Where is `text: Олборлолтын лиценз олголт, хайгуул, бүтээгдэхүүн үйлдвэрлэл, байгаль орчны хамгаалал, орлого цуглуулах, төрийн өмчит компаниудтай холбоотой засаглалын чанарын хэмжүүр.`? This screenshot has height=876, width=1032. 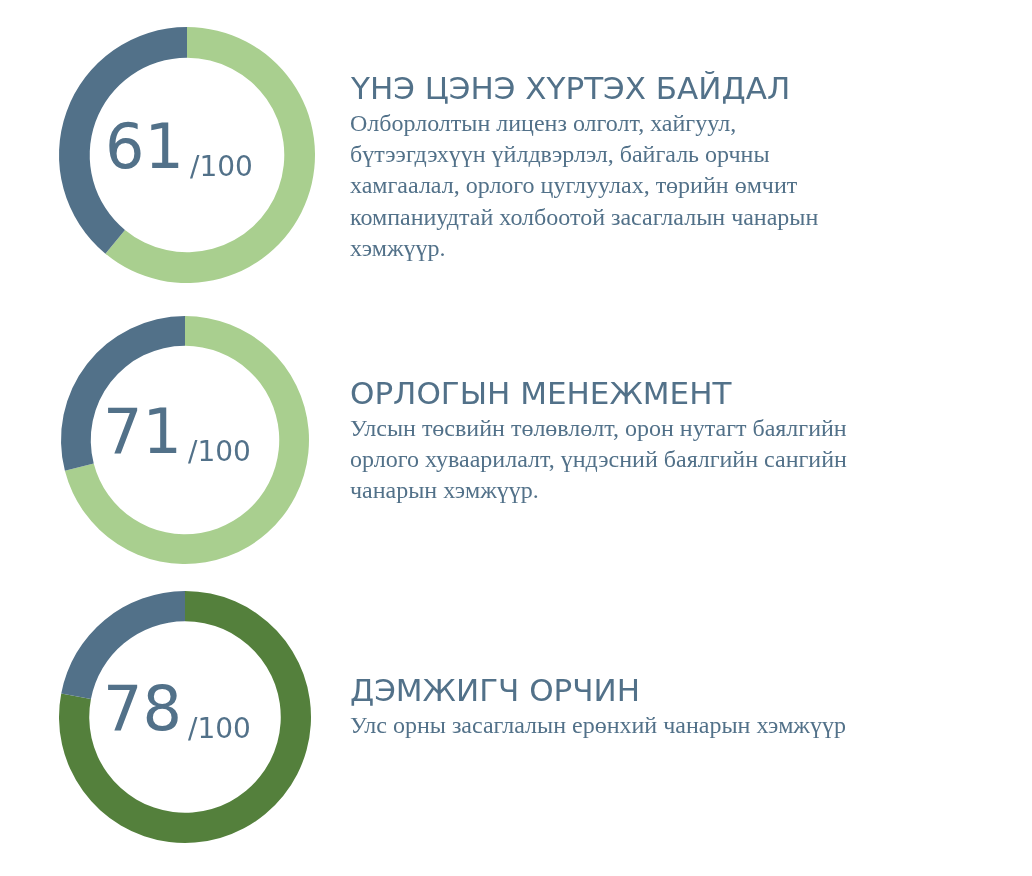
text: Олборлолтын лиценз олголт, хайгуул, бүтээгдэхүүн үйлдвэрлэл, байгаль орчны хамгаалал, орлого цуглуулах, төрийн өмчит компаниудтай холбоотой засаглалын чанарын хэмжүүр. is located at coordinates (584, 185).